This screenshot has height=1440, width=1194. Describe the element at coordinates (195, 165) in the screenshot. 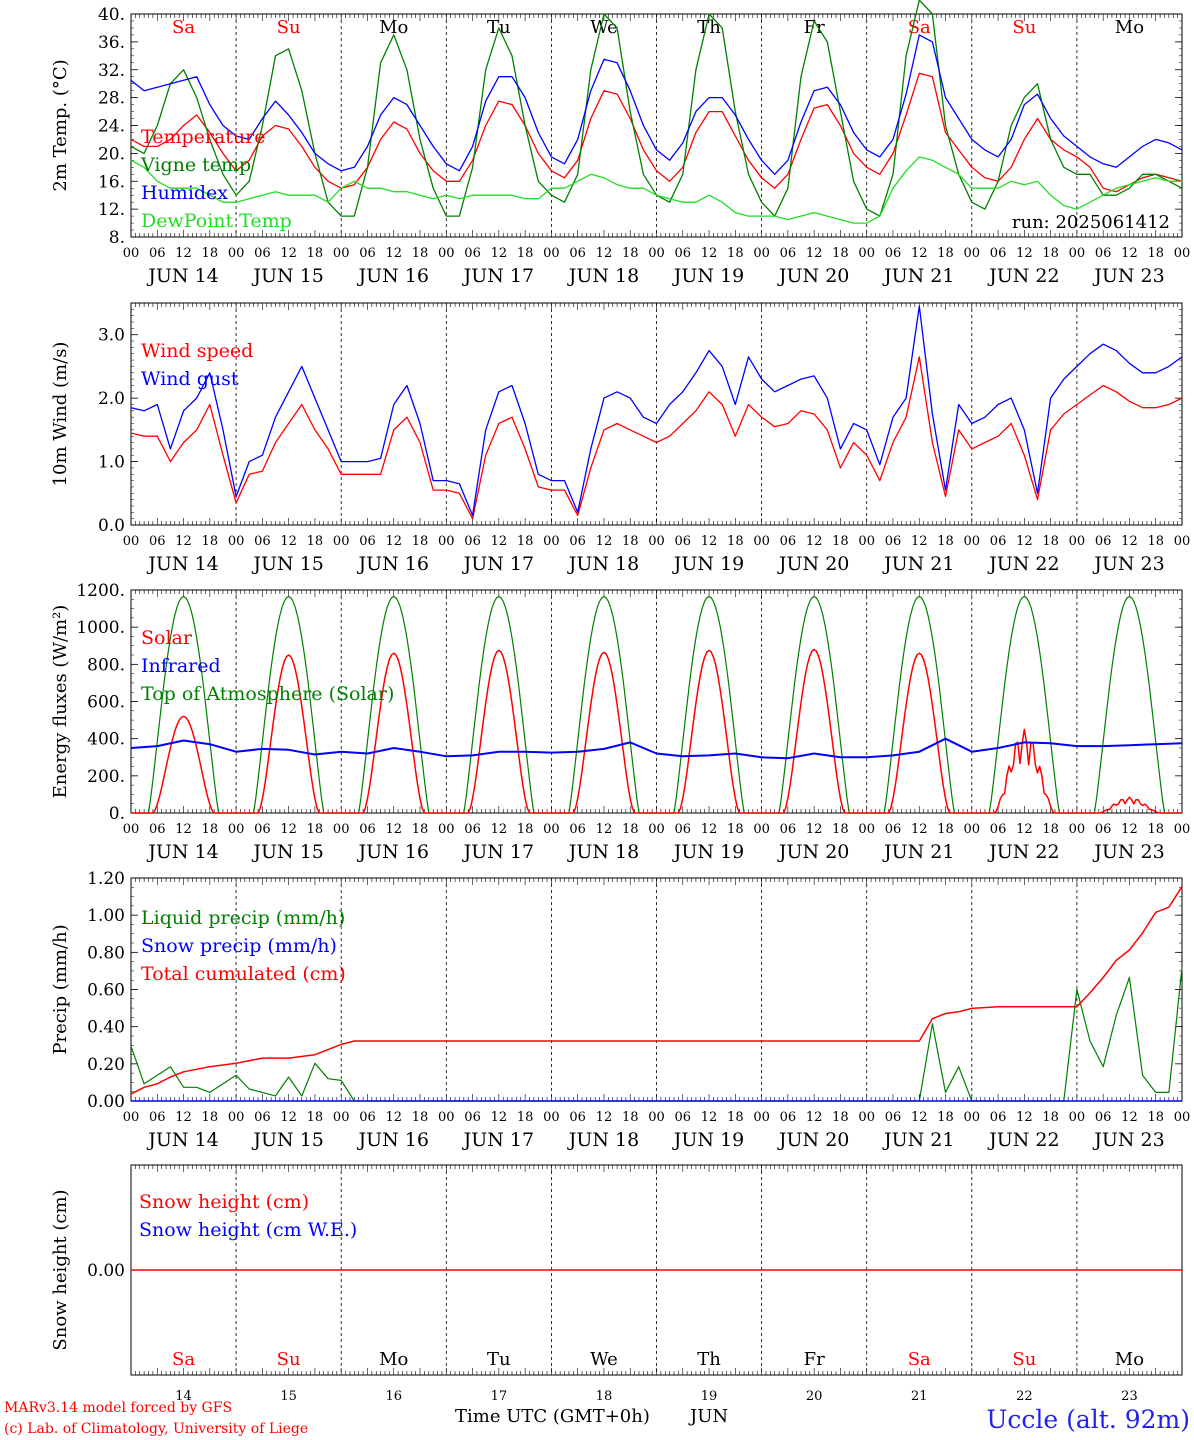

I see `legend-vigne-temp: Vigne temp` at that location.